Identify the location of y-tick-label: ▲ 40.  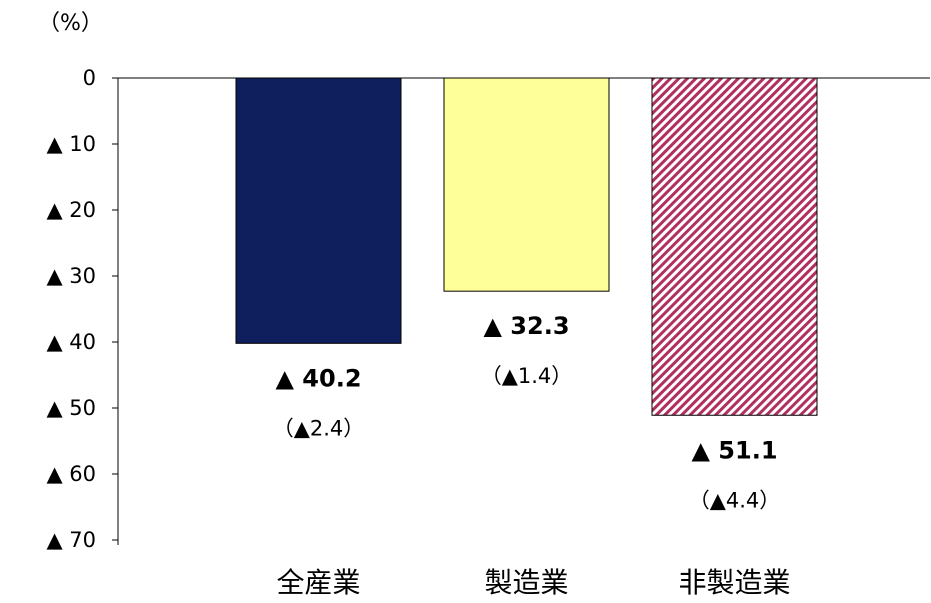
(71, 342).